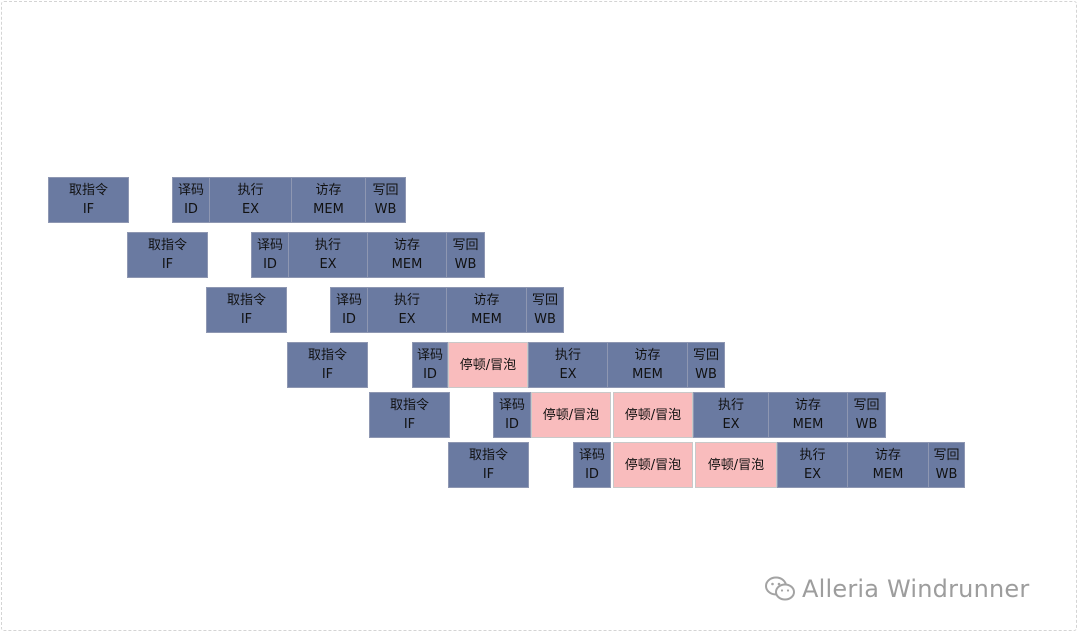 Image resolution: width=1080 pixels, height=634 pixels. I want to click on stage-id-row4: 译码 ID, so click(430, 365).